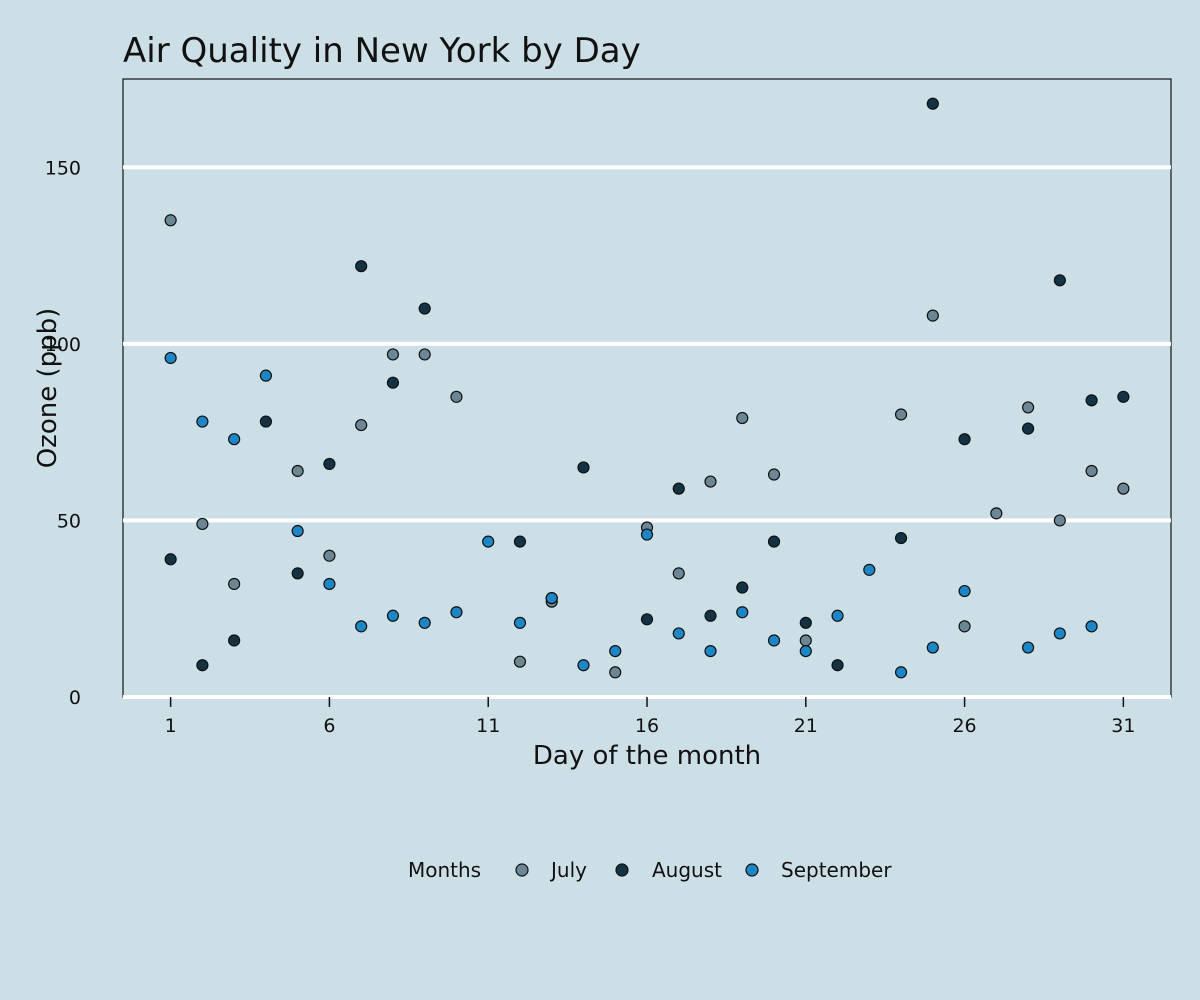 Image resolution: width=1200 pixels, height=1000 pixels. I want to click on legend-label-september: September, so click(836, 870).